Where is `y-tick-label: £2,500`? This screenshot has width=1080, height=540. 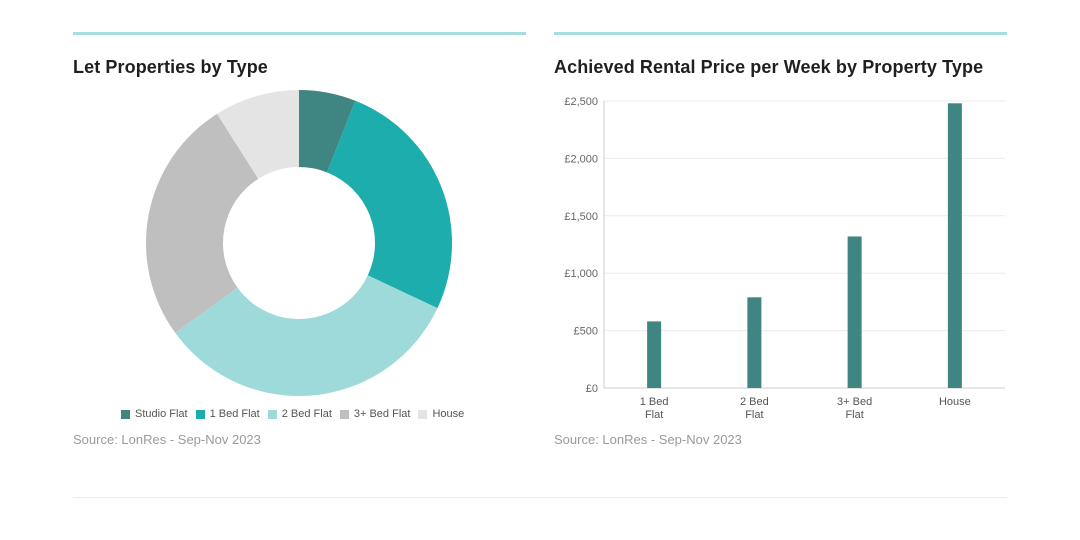 y-tick-label: £2,500 is located at coordinates (581, 102).